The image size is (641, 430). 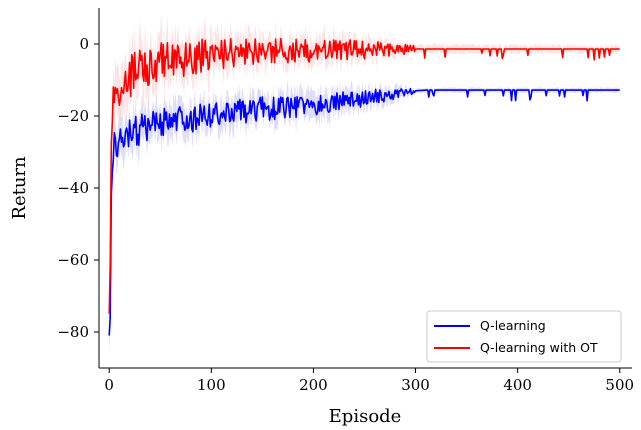 I want to click on legend-box, so click(x=524, y=336).